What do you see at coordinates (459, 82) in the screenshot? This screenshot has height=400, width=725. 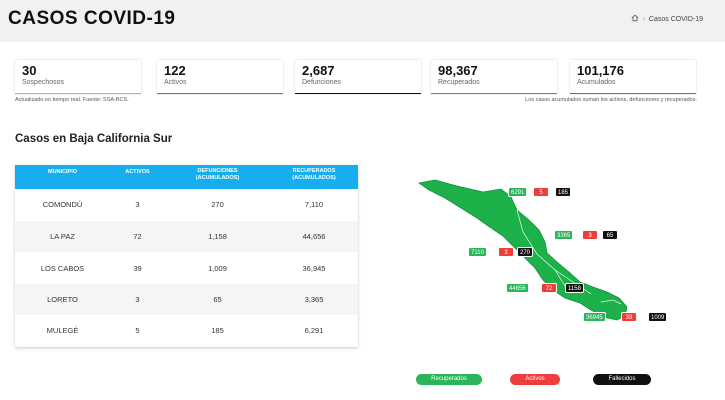 I see `stat-label: Recuperados` at bounding box center [459, 82].